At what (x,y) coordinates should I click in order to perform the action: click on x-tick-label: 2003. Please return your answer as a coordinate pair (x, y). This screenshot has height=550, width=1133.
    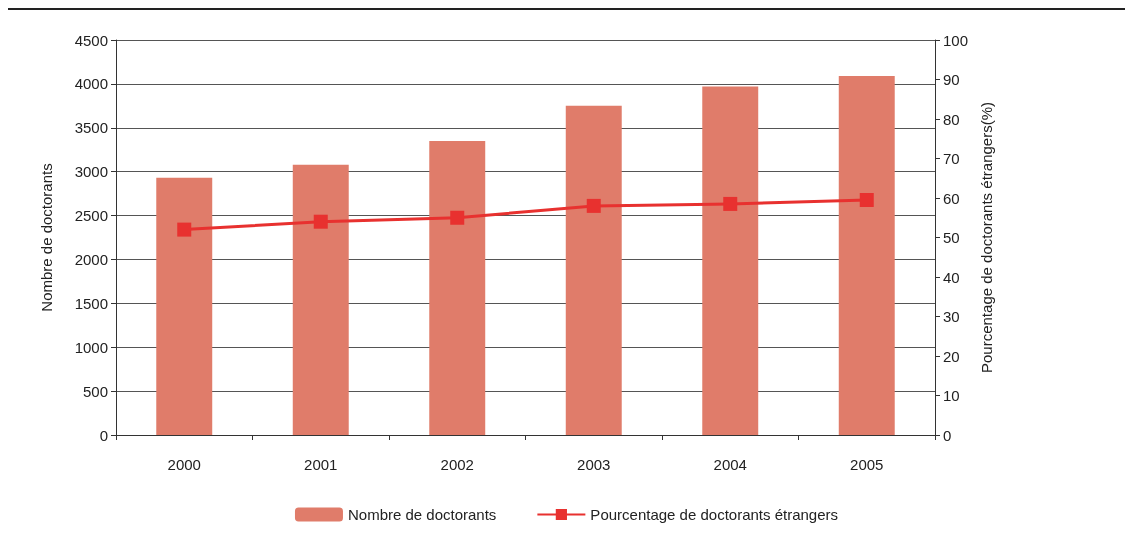
    Looking at the image, I should click on (594, 464).